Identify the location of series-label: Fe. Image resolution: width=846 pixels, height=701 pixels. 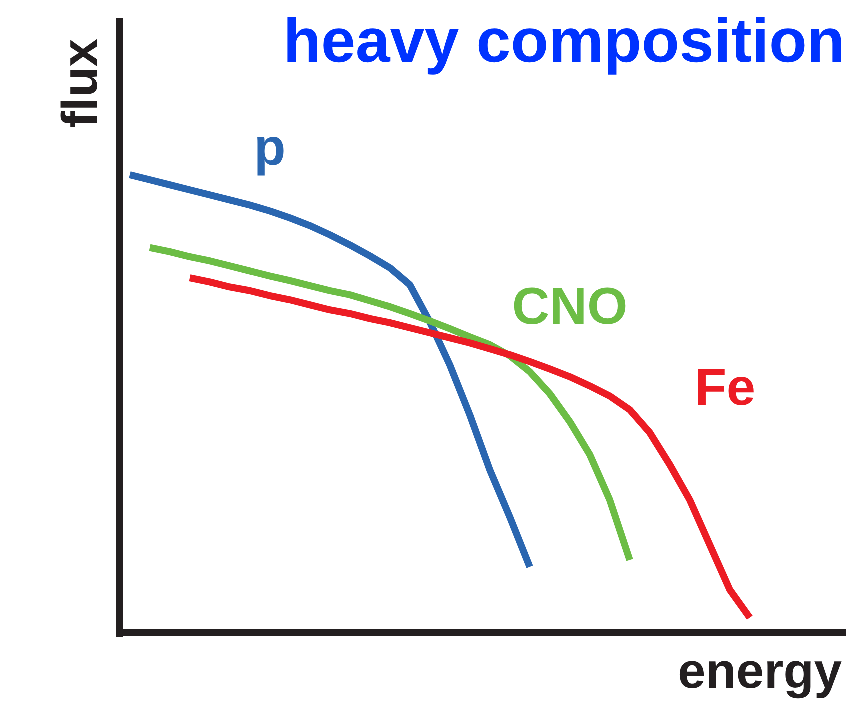
(725, 388).